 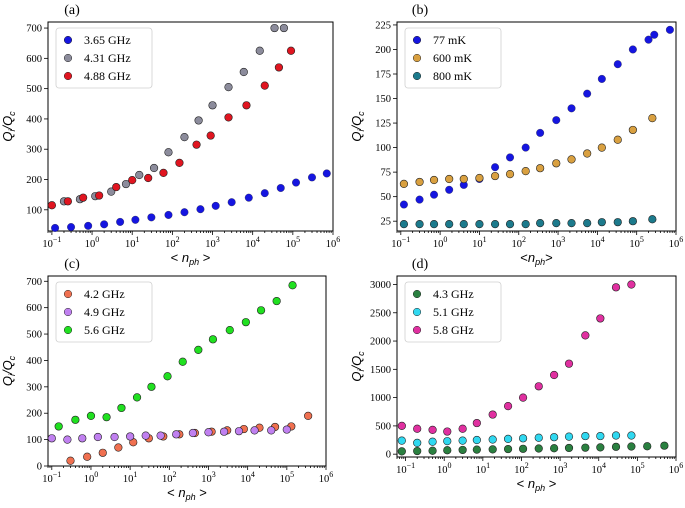 I want to click on x-tick-label: 10³, so click(x=208, y=477).